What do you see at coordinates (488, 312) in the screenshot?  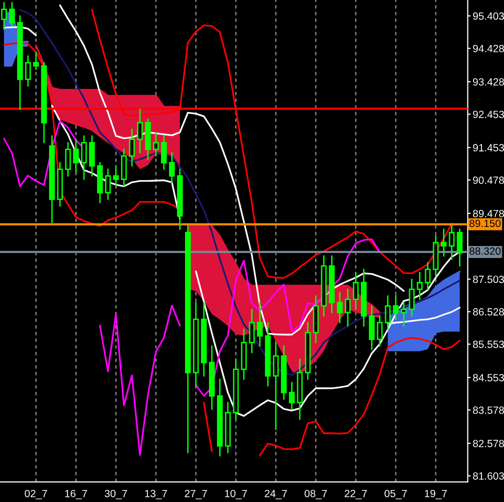 I see `y-tick-label: 86.528` at bounding box center [488, 312].